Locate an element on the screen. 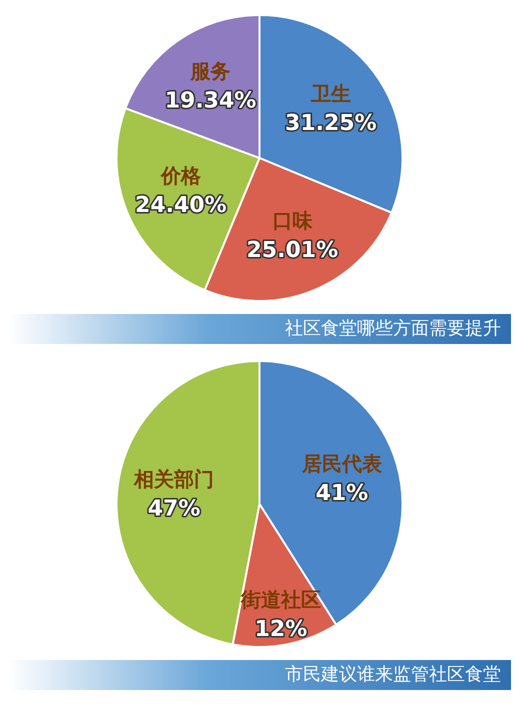 The image size is (519, 720). slice-label: 相关部门 is located at coordinates (173, 479).